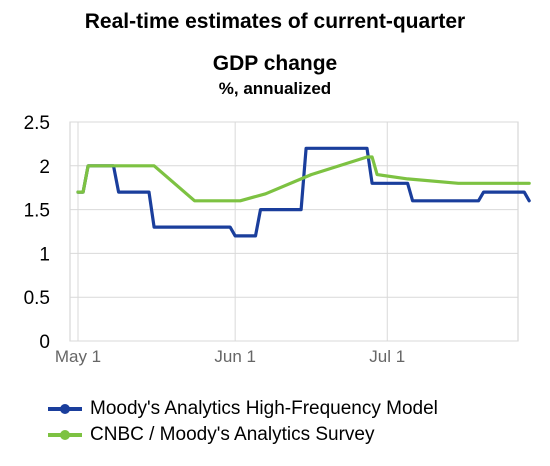 The image size is (550, 466). I want to click on x-tick-label: Jul 1, so click(387, 356).